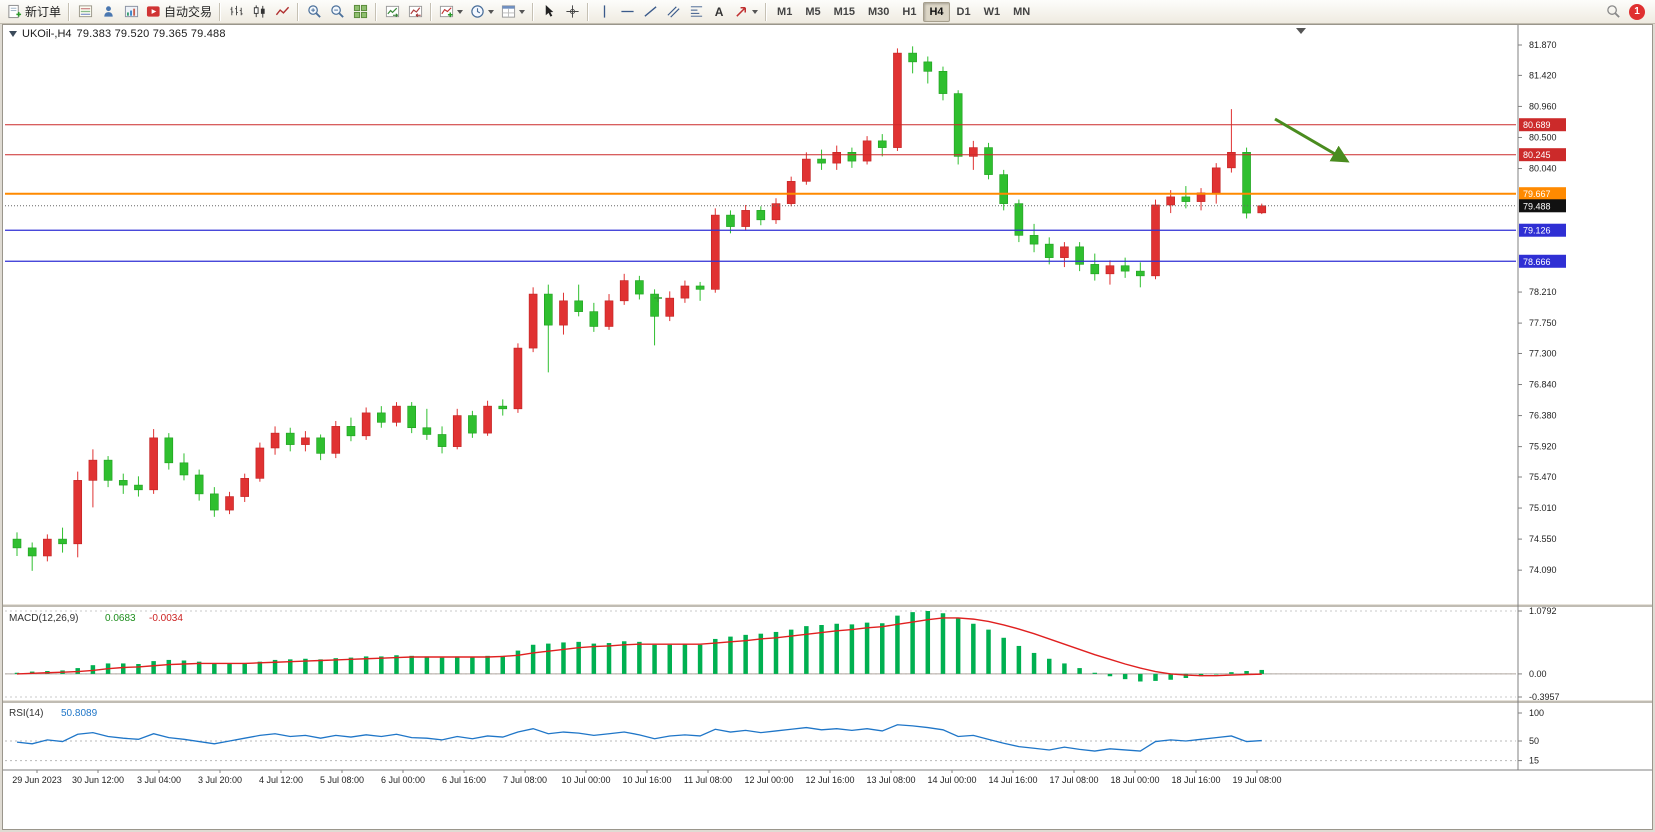 Image resolution: width=1655 pixels, height=832 pixels. Describe the element at coordinates (1543, 323) in the screenshot. I see `svg-text: 77.750` at that location.